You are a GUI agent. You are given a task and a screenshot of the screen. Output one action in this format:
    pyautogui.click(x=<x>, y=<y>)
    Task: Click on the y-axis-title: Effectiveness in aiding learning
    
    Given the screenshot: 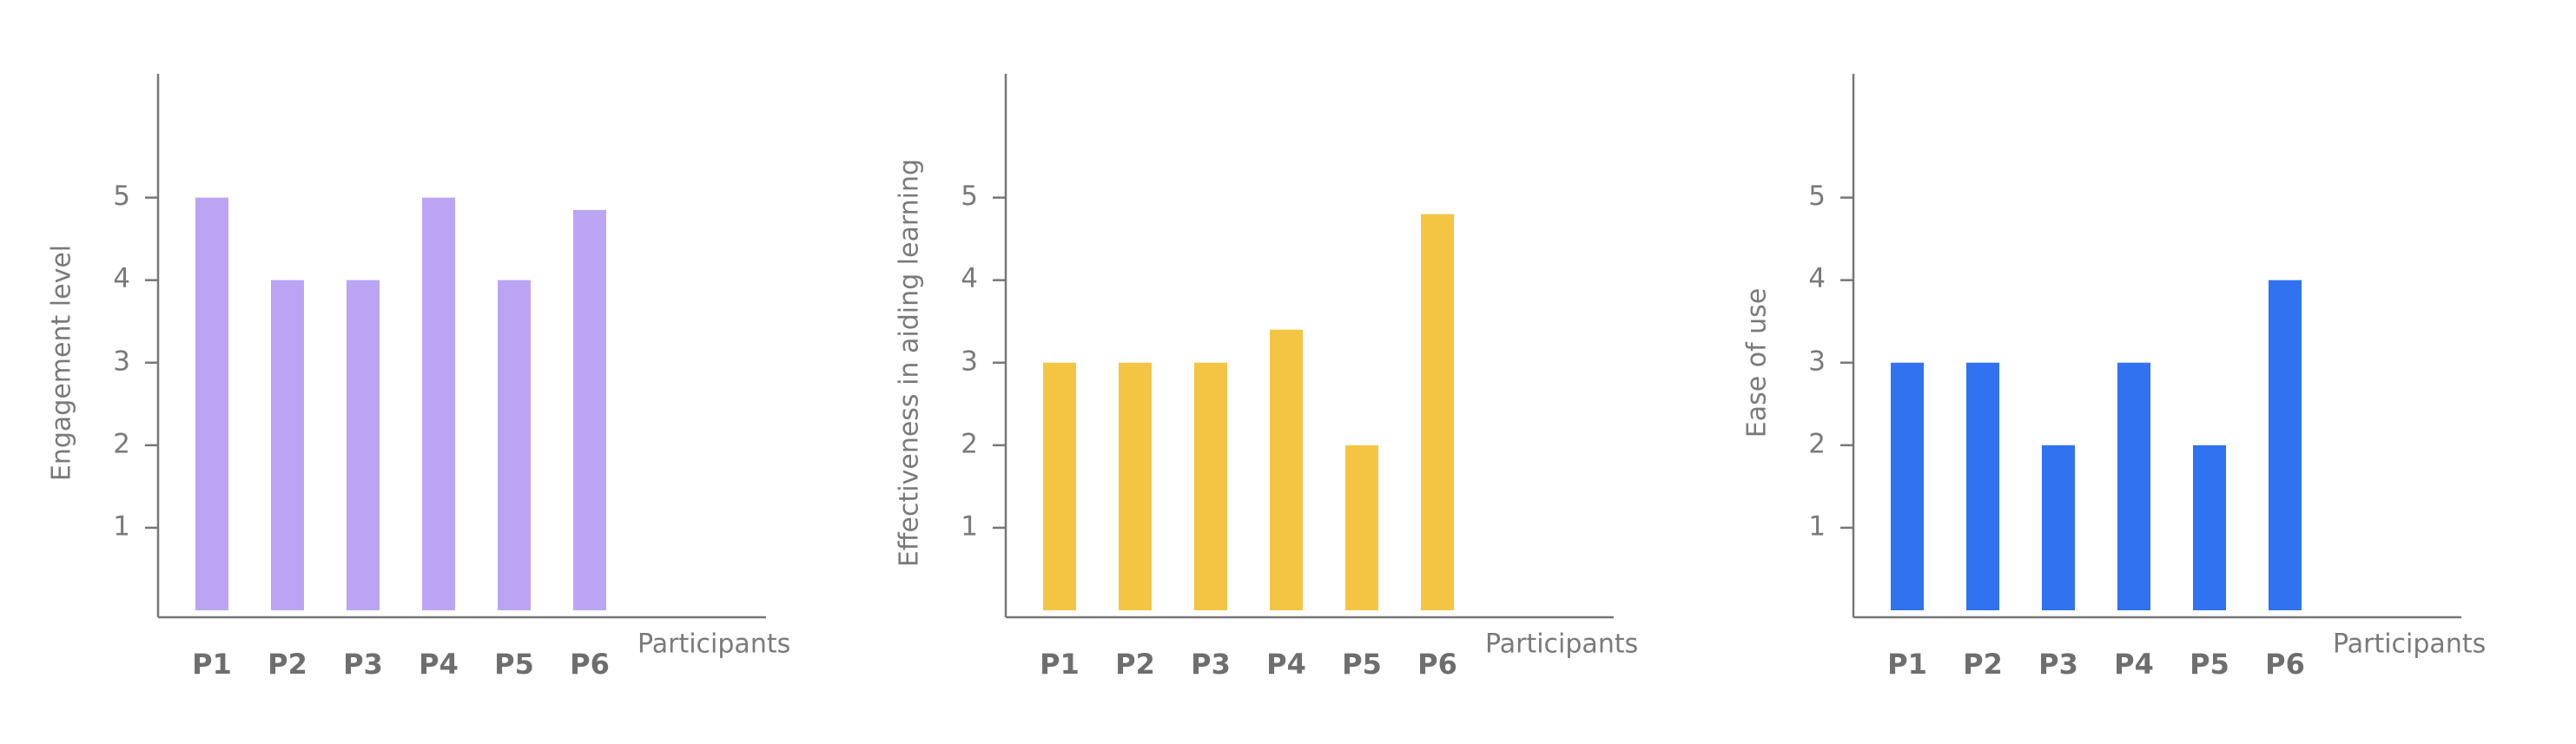 What is the action you would take?
    pyautogui.click(x=910, y=363)
    